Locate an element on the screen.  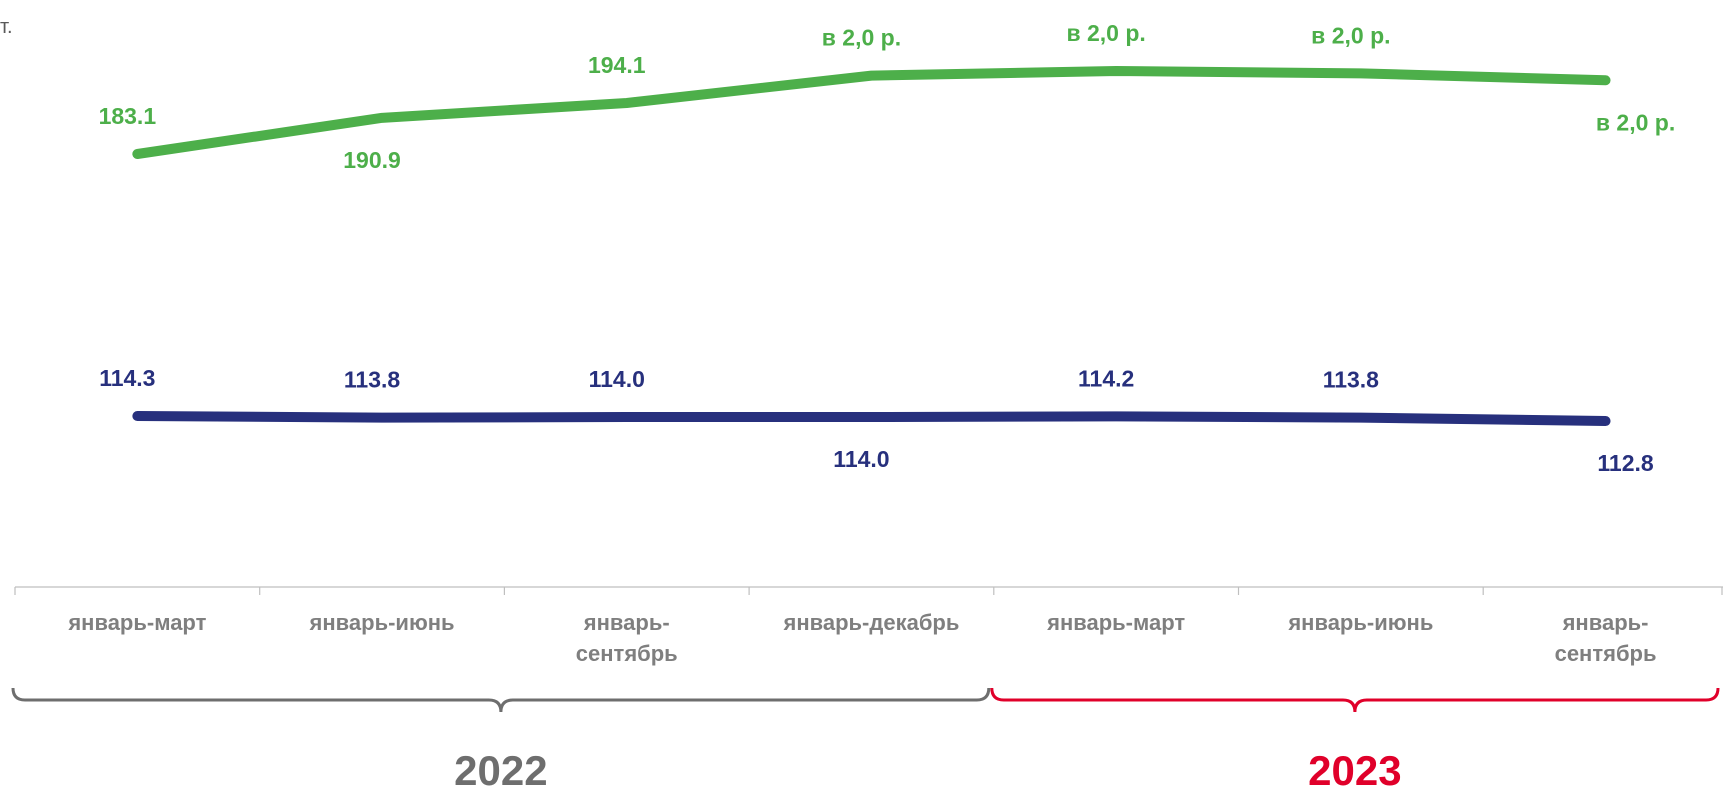
data-label: 114.2 is located at coordinates (1106, 378).